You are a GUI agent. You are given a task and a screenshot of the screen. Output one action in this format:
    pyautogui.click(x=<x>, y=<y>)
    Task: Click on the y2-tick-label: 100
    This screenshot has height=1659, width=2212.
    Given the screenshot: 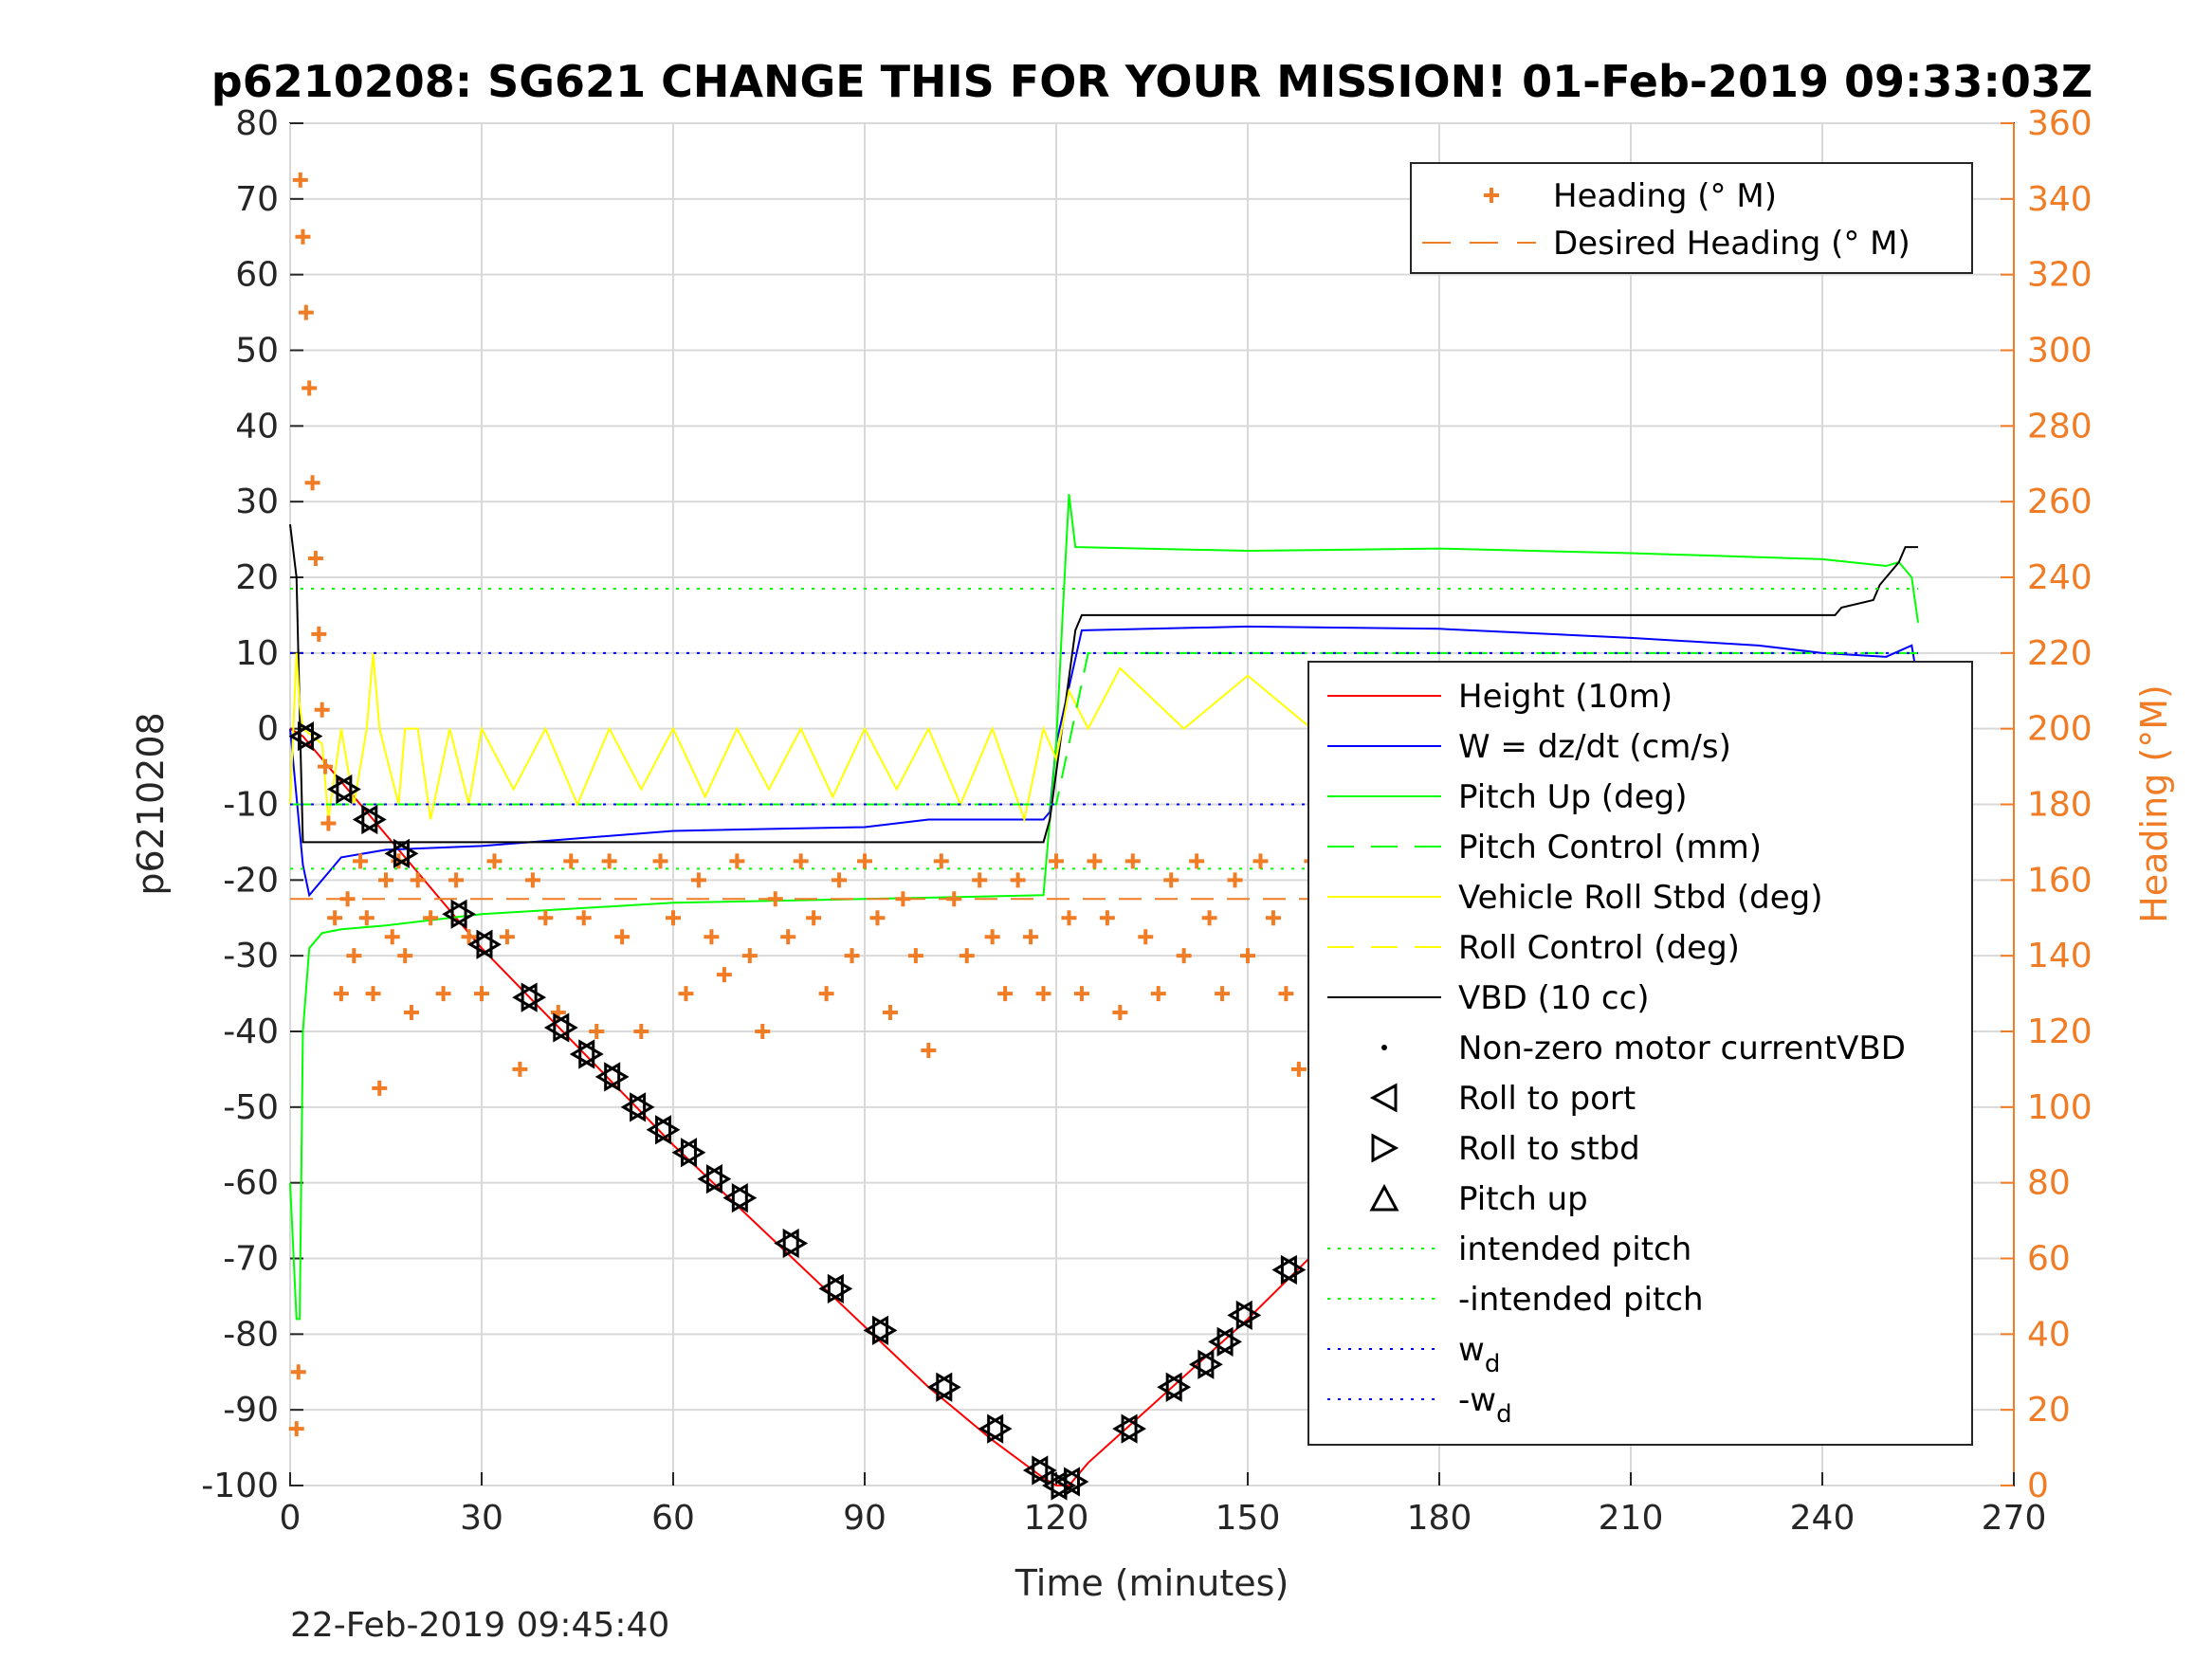 What is the action you would take?
    pyautogui.click(x=2060, y=1107)
    